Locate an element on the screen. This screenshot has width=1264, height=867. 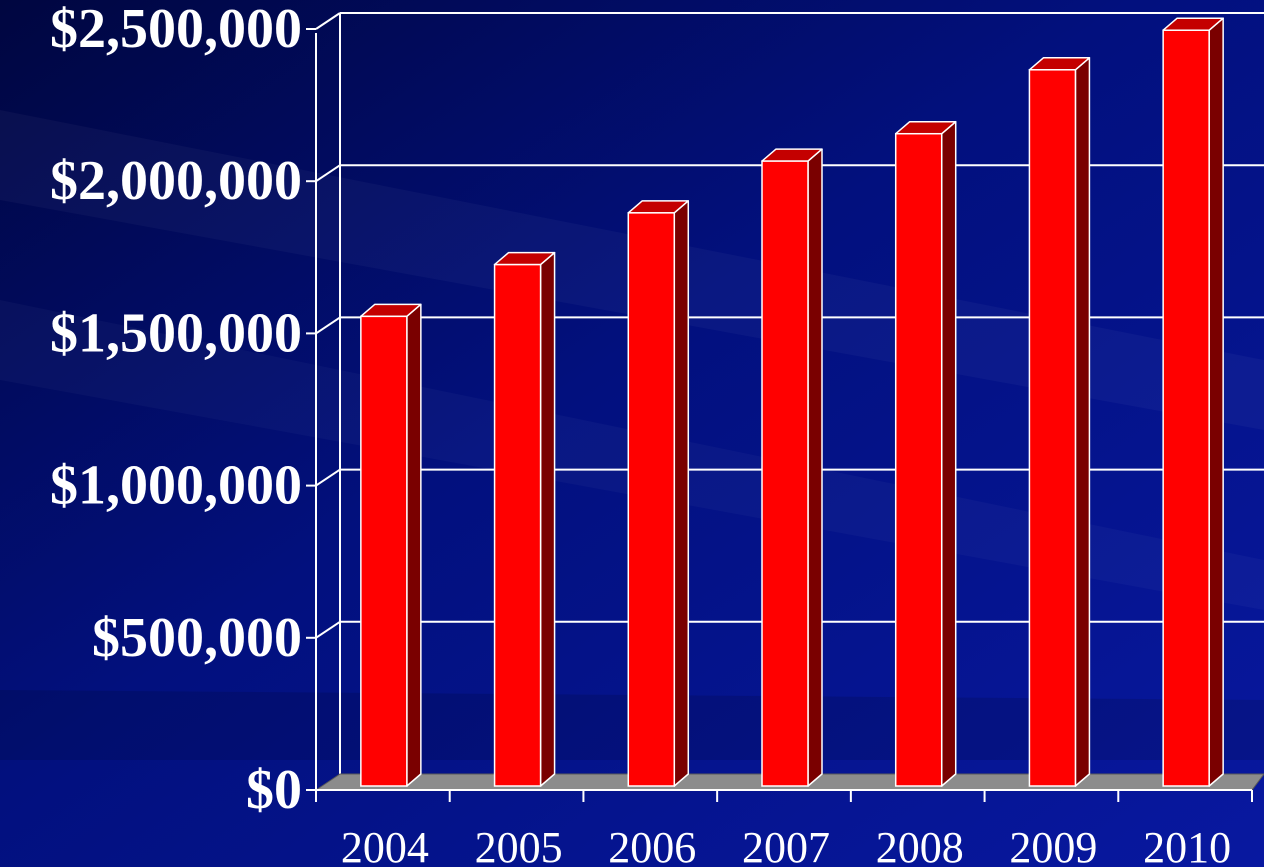
bar-2008 is located at coordinates (925, 453).